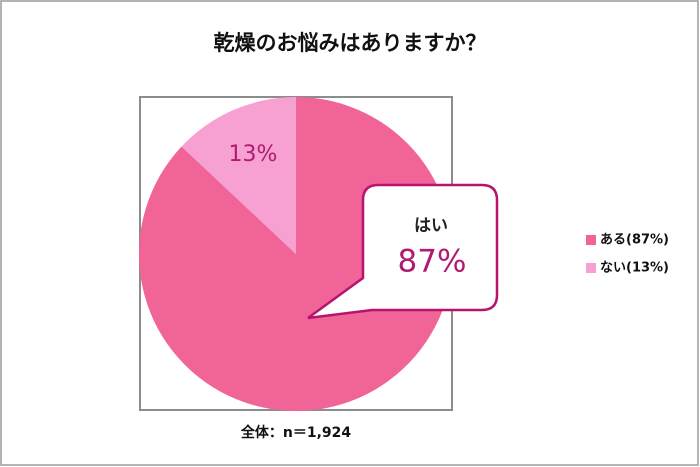 This screenshot has width=700, height=467. I want to click on value-label: 87%, so click(432, 262).